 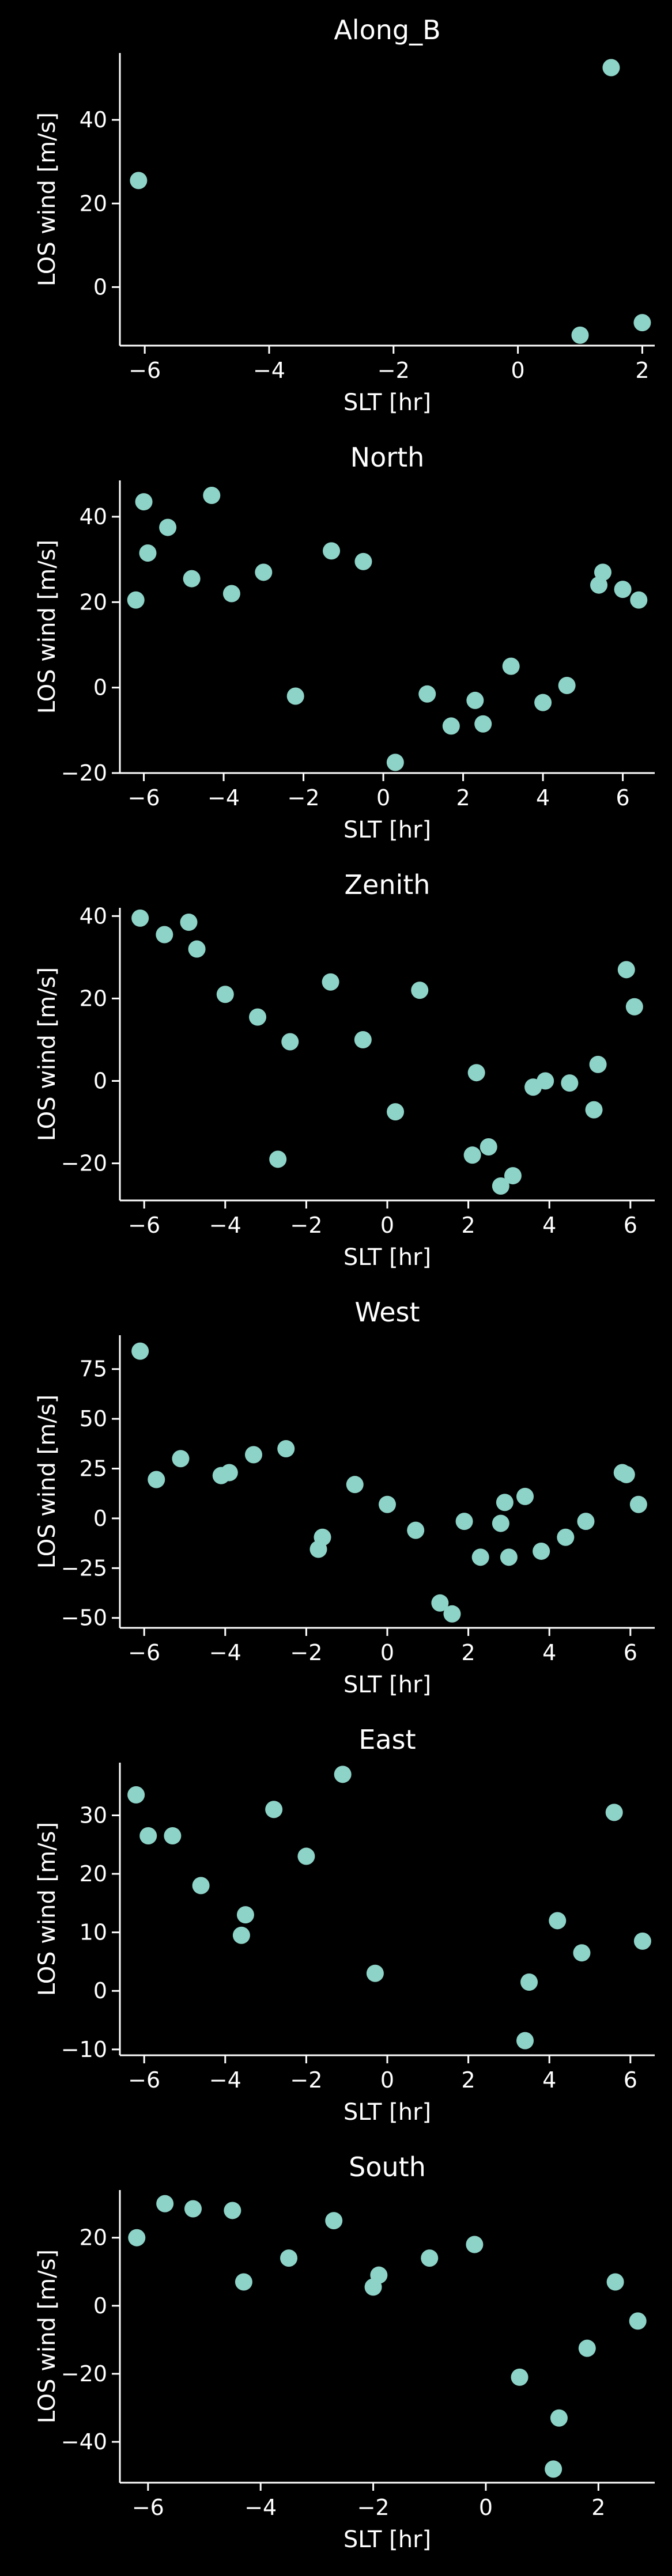 I want to click on y-tick-label: 10, so click(x=94, y=1932).